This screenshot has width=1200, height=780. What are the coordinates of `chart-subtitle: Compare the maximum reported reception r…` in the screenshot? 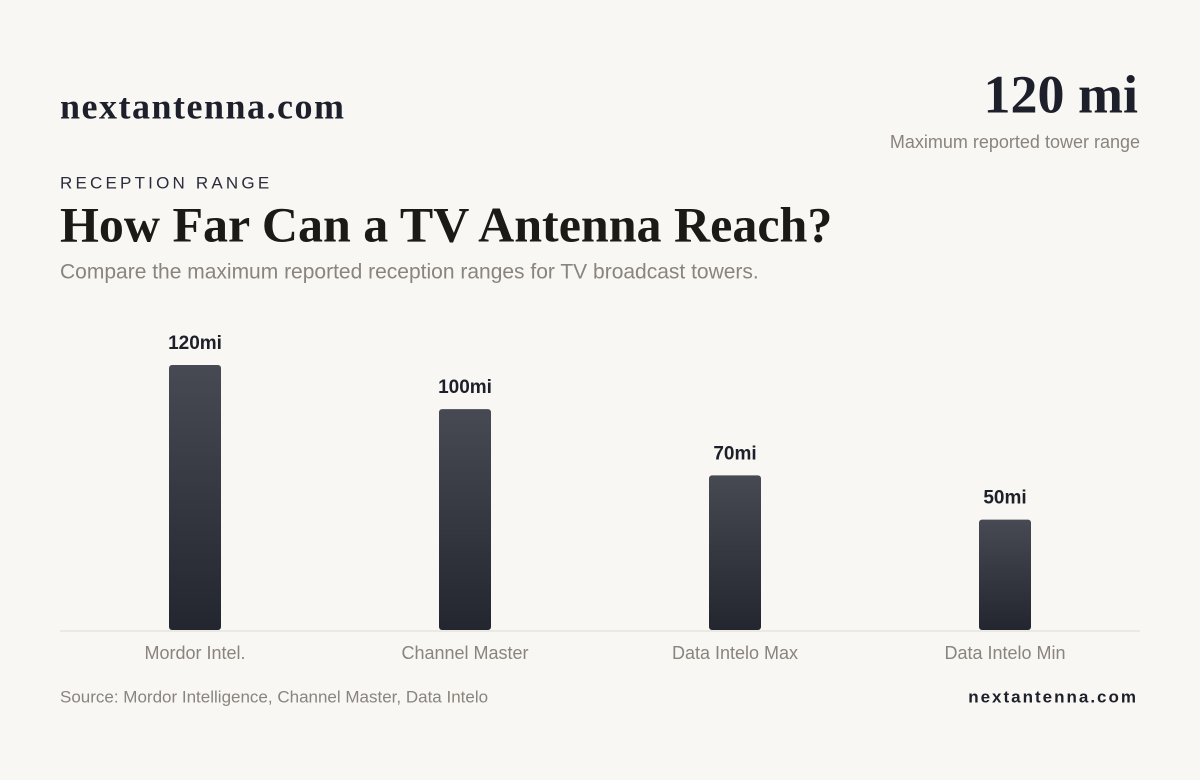 It's located at (409, 272).